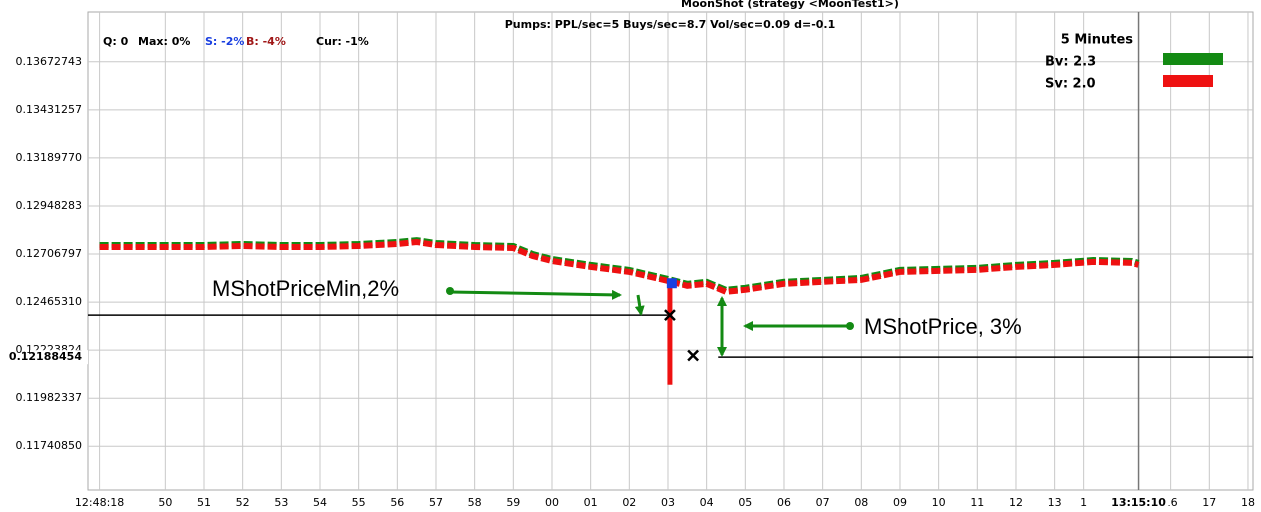 The height and width of the screenshot is (512, 1261). What do you see at coordinates (1209, 502) in the screenshot?
I see `x-tick-label: 17` at bounding box center [1209, 502].